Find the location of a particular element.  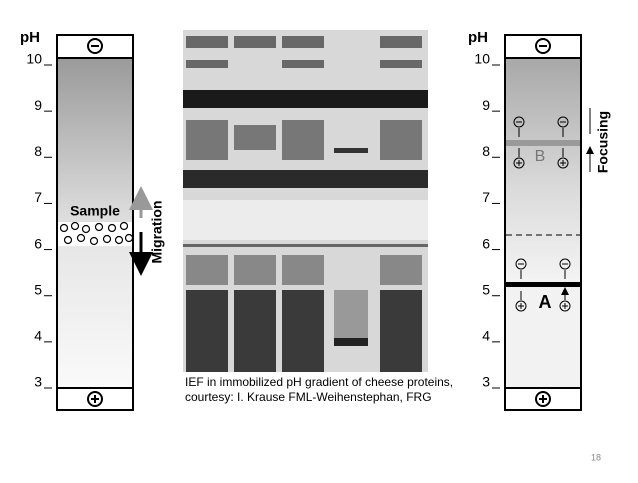

right-tube is located at coordinates (547, 222).